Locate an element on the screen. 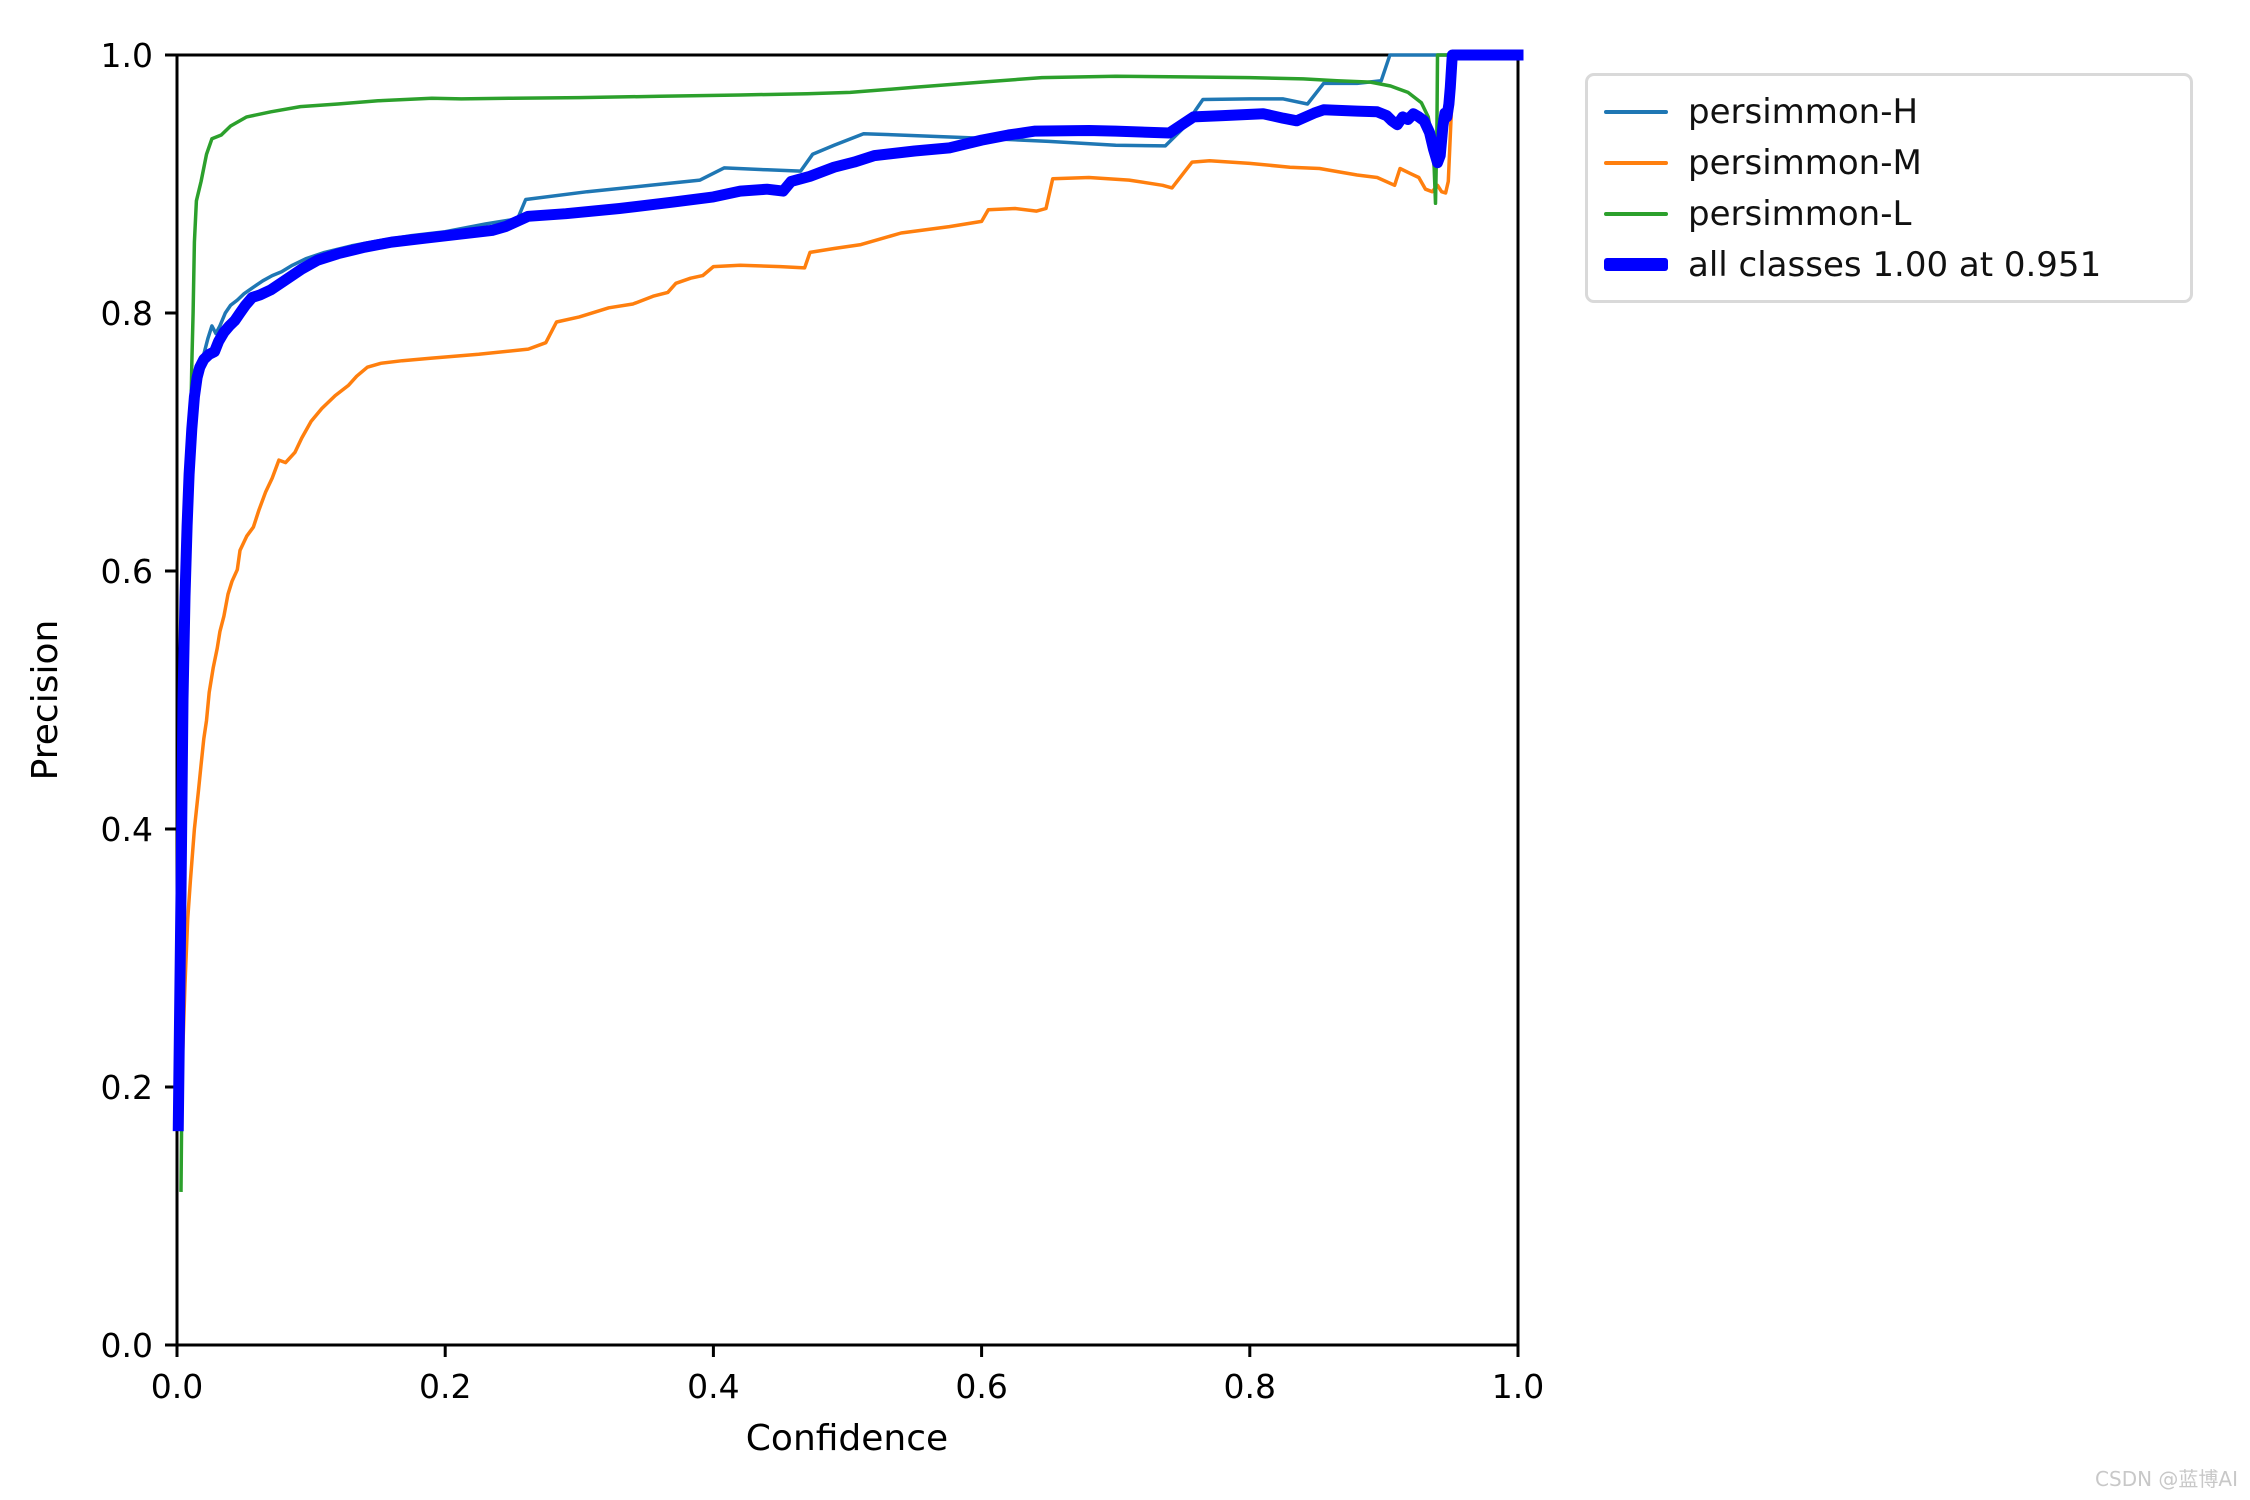  x-tick-label: 0.2 is located at coordinates (445, 1386).